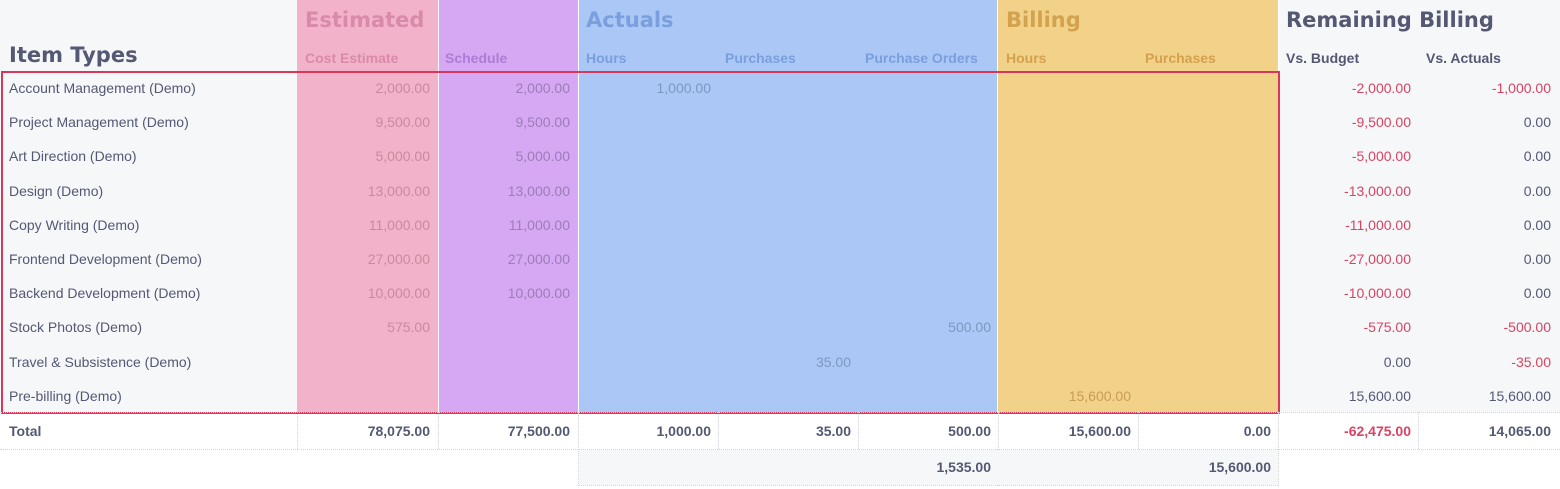  I want to click on schedule-cell: 13,000.00, so click(538, 190).